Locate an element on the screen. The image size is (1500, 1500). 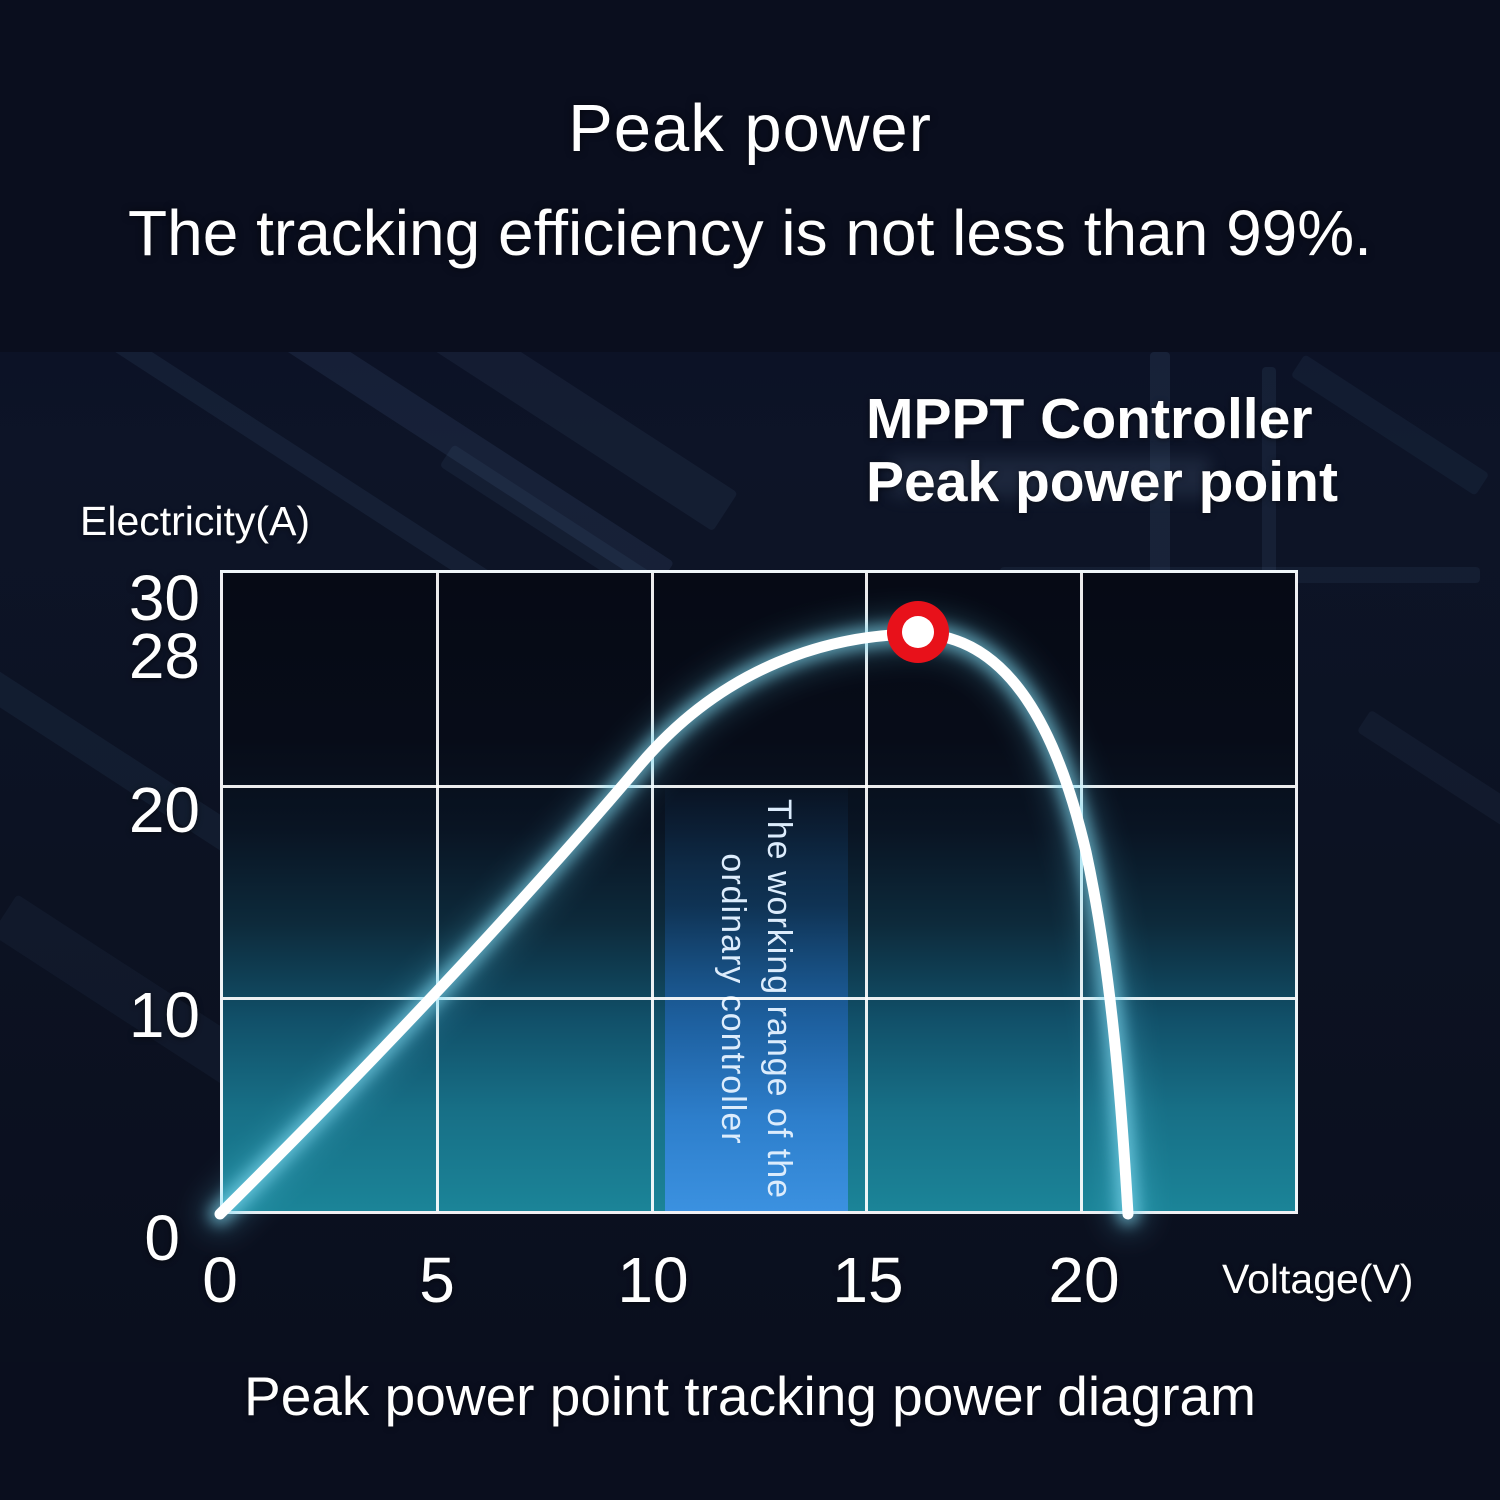
chart-caption: Peak power point tracking power diagram is located at coordinates (750, 1396).